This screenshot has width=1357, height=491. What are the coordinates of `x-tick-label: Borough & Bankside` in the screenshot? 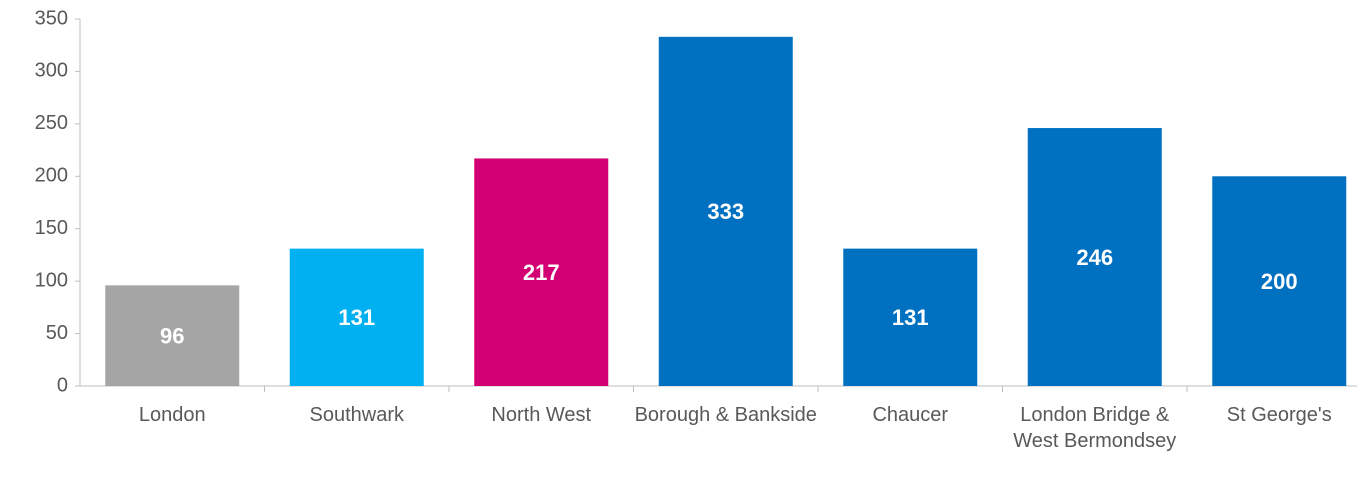 It's located at (725, 415).